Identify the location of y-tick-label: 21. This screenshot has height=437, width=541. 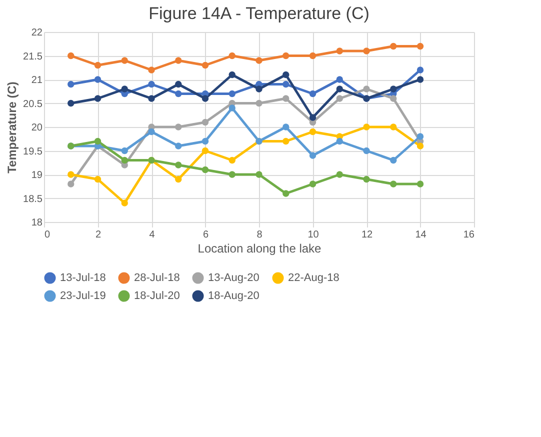
(37, 80).